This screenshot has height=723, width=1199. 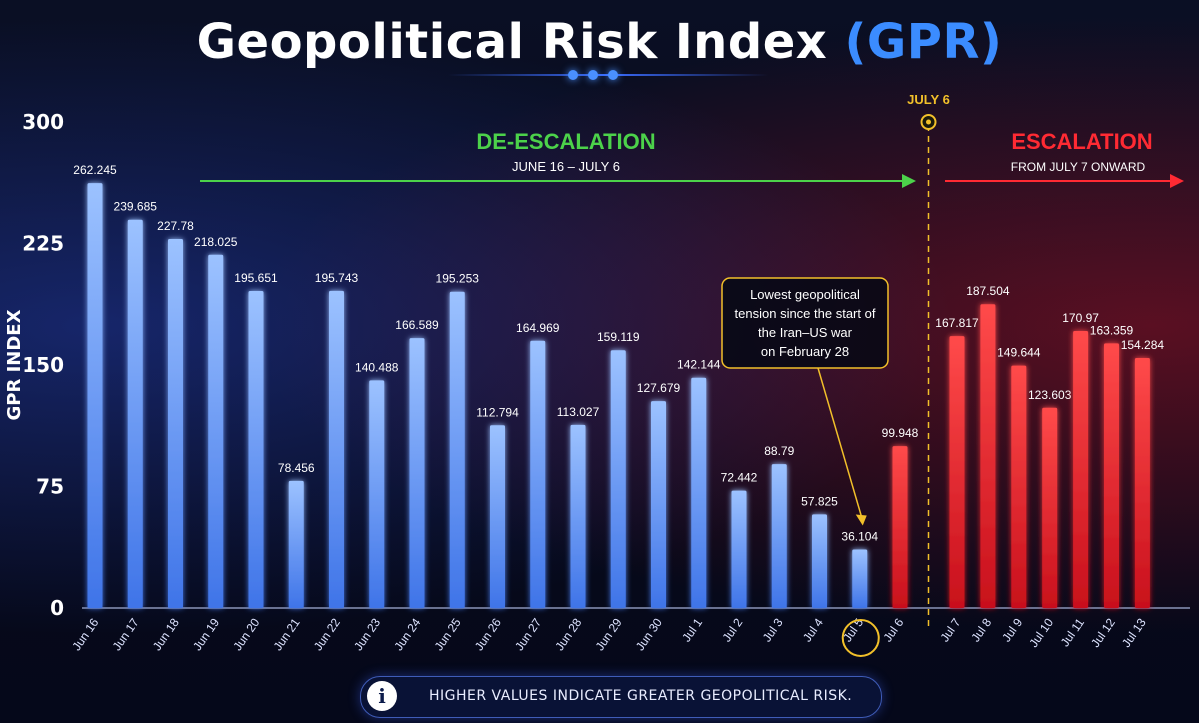 I want to click on july6-marker-label: JULY 6, so click(x=928, y=99).